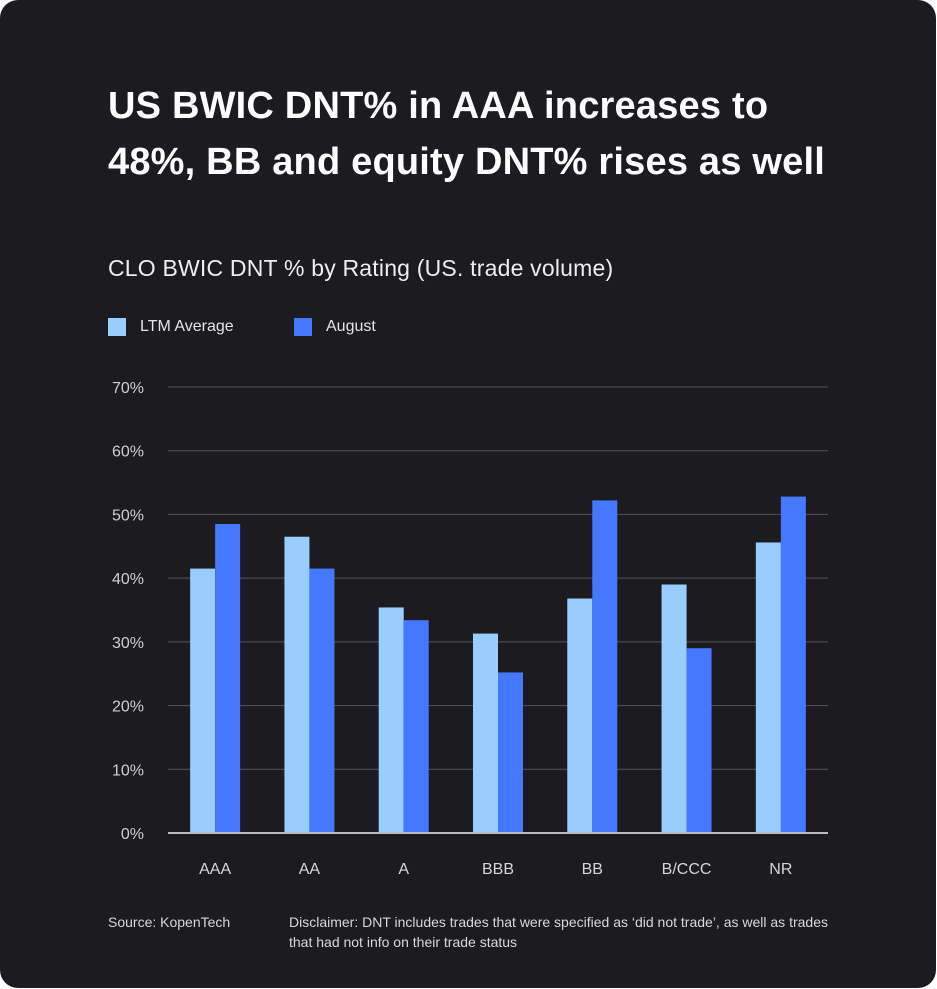  I want to click on source-note: Source: KopenTech, so click(169, 922).